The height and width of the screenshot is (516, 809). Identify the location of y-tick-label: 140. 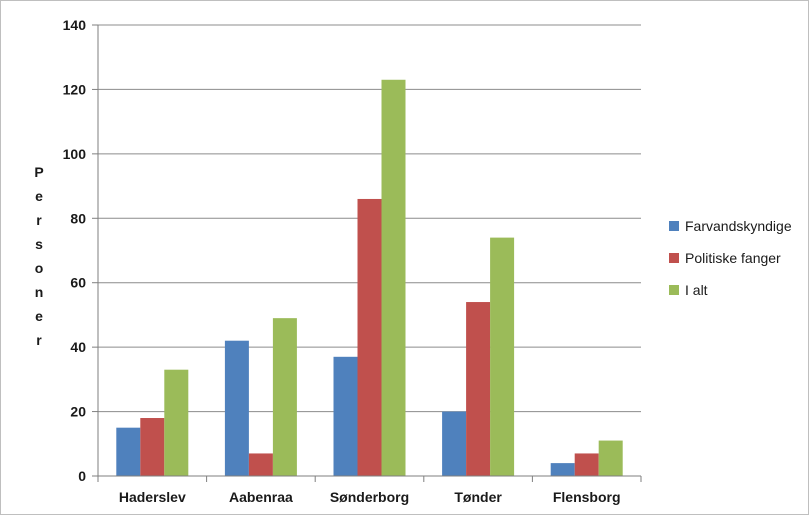
(75, 25).